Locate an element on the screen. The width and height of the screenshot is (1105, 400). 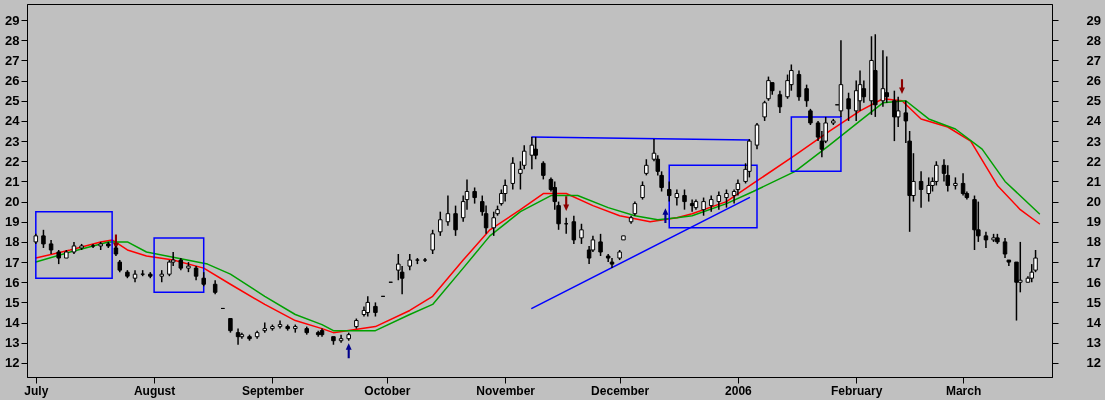
y2-tick-label: 13 is located at coordinates (1093, 343).